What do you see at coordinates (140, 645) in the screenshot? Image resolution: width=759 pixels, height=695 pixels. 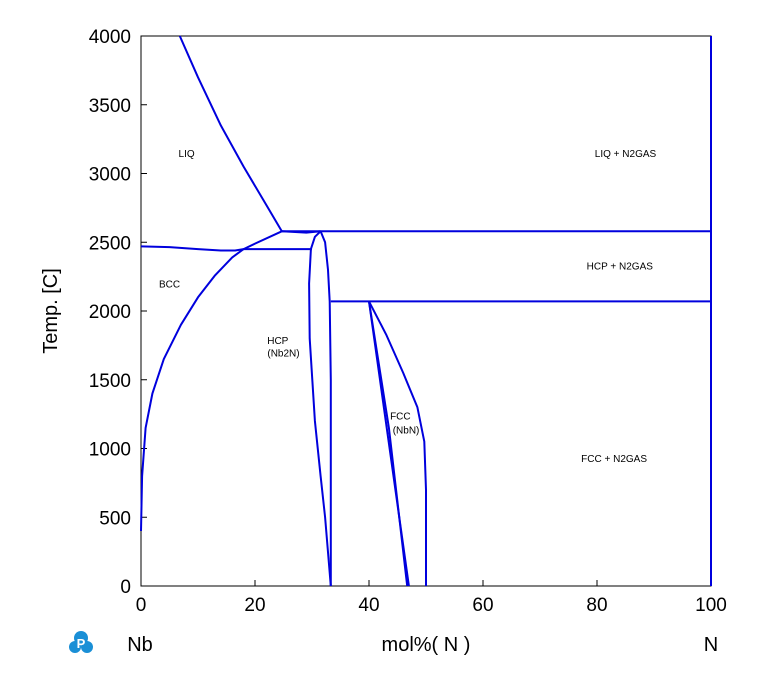 I see `x-left-element-label: Nb` at bounding box center [140, 645].